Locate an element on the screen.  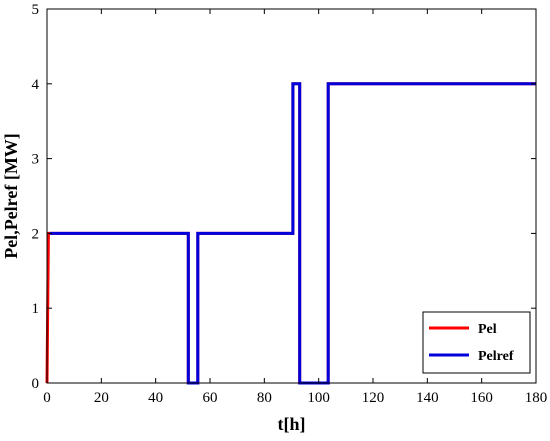
x-axis-title: t[h] is located at coordinates (292, 424).